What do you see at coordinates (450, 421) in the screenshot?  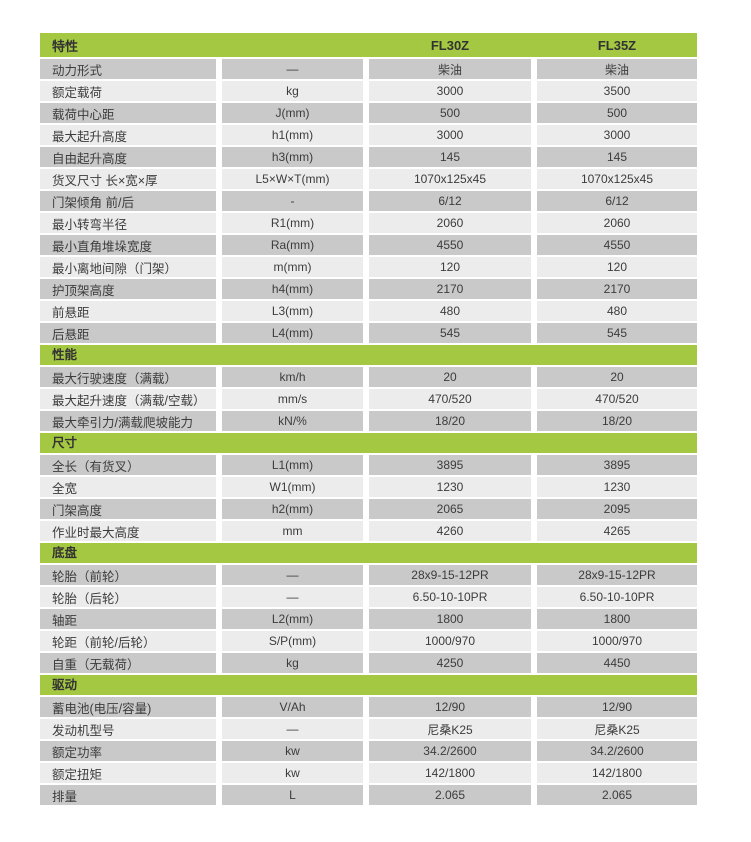 I see `row-value: 18/20` at bounding box center [450, 421].